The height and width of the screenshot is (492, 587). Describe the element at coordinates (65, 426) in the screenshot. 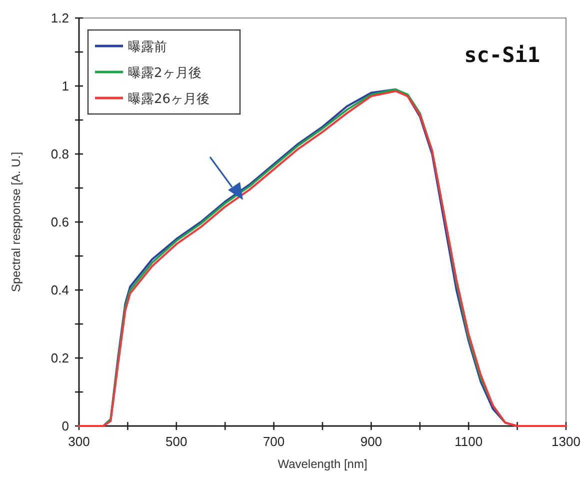

I see `y-tick-label: 0` at that location.